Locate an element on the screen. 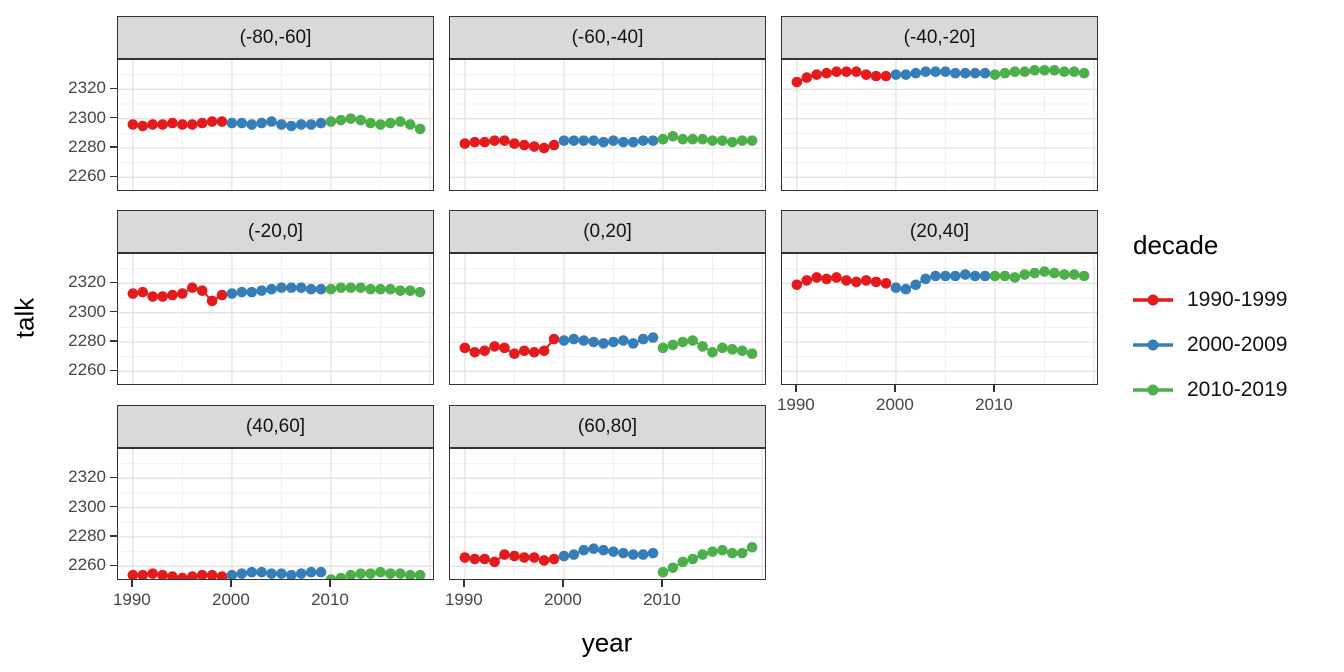  x-tick-label: 2000 is located at coordinates (895, 404).